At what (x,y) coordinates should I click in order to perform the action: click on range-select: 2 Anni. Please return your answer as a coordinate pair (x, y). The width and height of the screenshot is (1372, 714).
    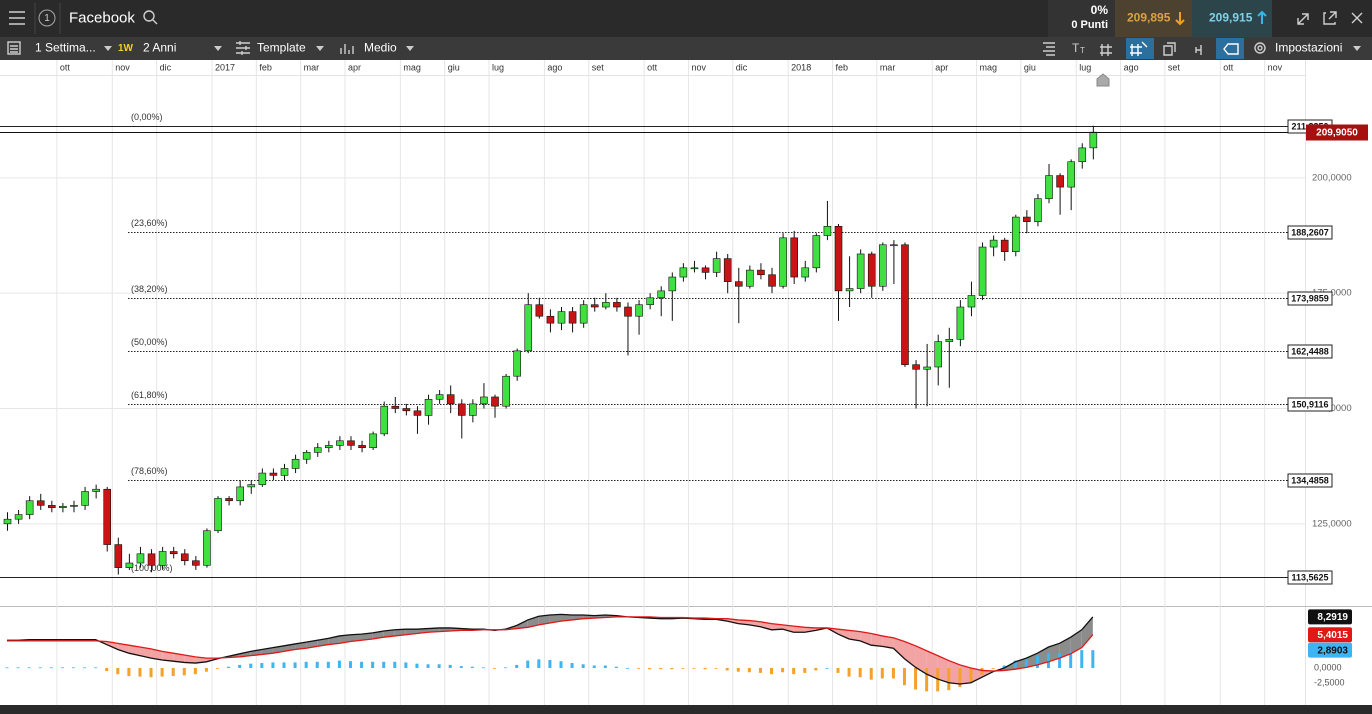
    Looking at the image, I should click on (159, 48).